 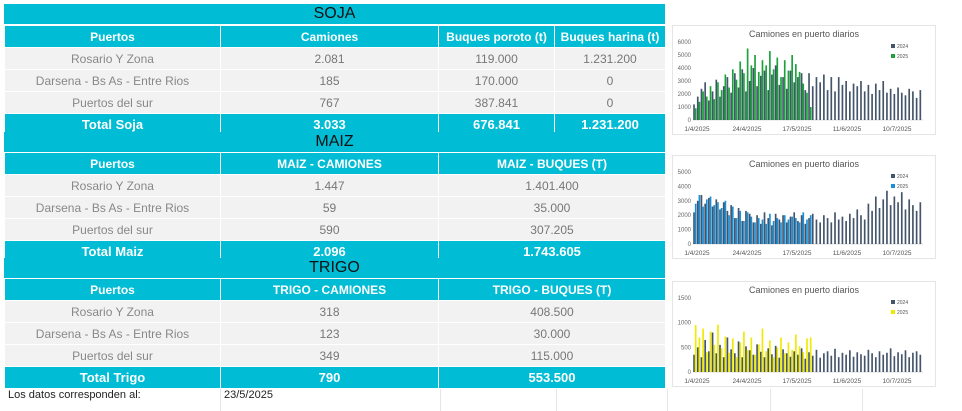 I want to click on col-header-puertos: Puertos, so click(x=112, y=289).